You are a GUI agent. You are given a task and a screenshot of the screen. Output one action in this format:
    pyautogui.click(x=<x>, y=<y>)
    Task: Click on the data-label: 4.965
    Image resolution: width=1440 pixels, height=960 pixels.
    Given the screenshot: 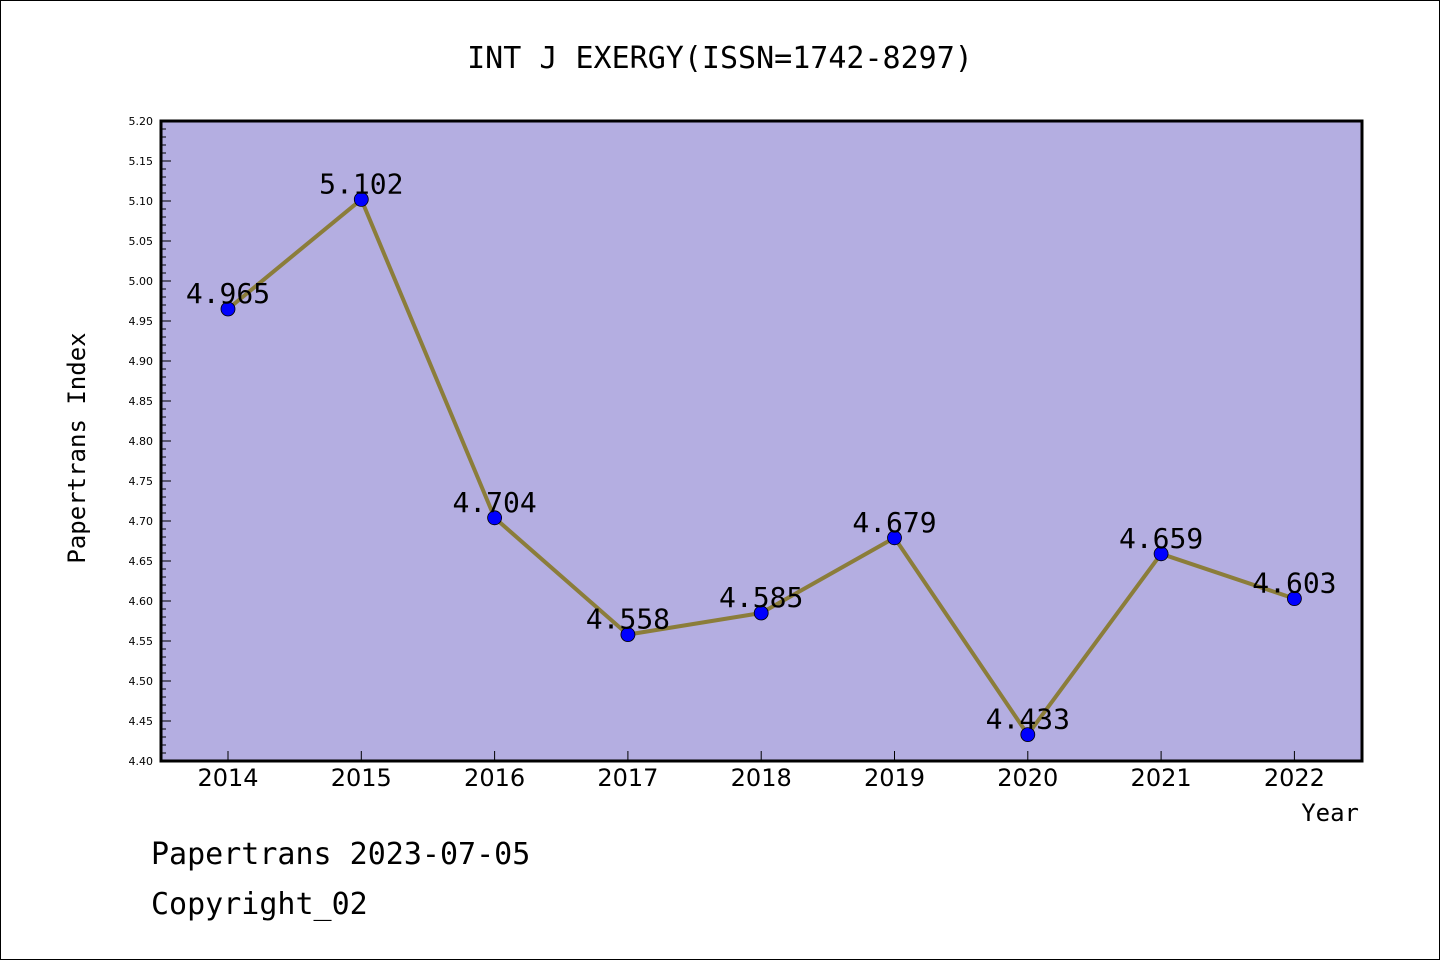 What is the action you would take?
    pyautogui.click(x=228, y=293)
    